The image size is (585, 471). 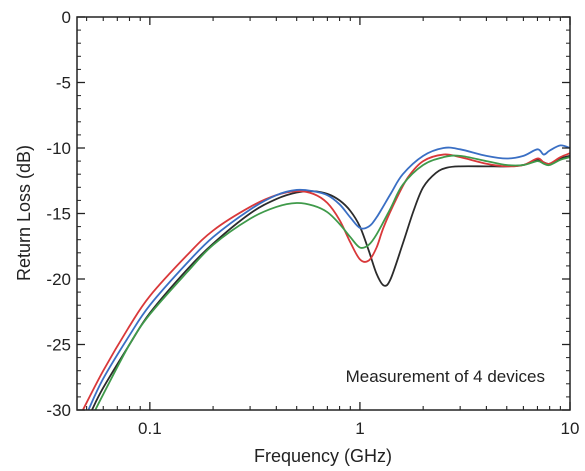 I want to click on y-tick-label: 0, so click(x=66, y=17).